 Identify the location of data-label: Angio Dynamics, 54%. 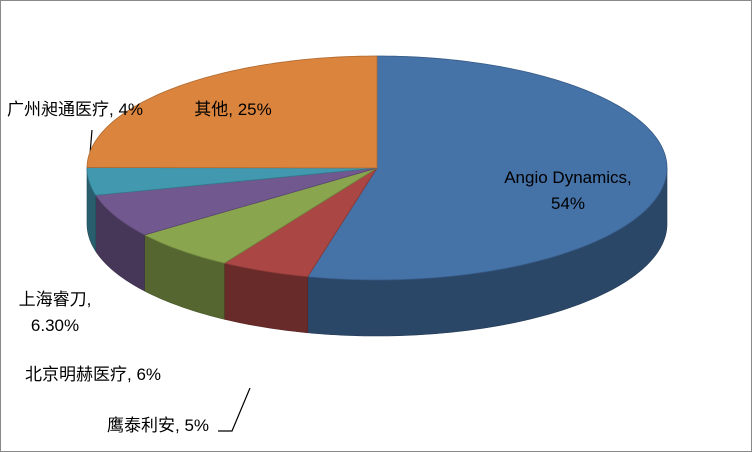
(568, 191).